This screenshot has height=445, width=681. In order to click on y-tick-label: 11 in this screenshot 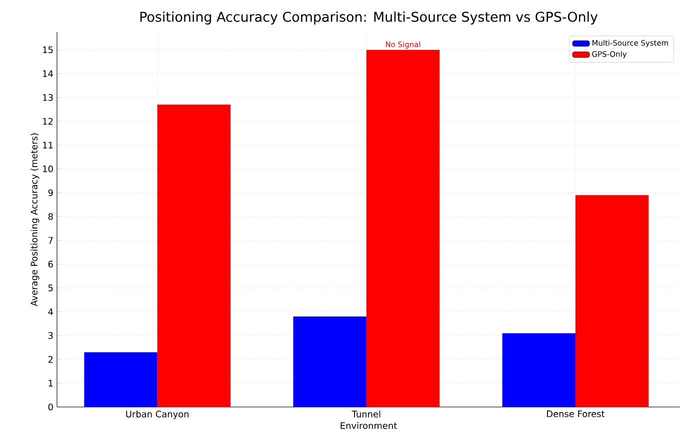, I will do `click(48, 145)`.